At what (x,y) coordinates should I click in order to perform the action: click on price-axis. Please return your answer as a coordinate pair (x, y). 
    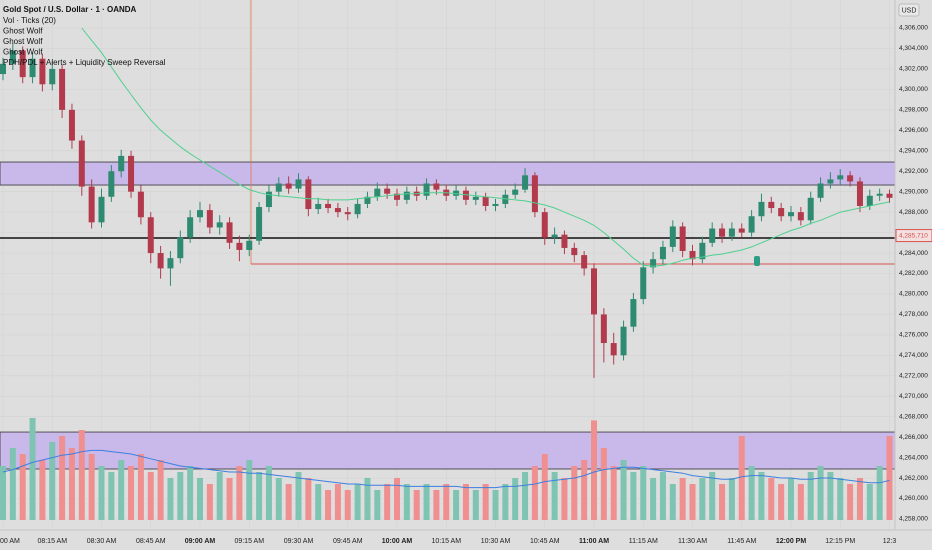
    Looking at the image, I should click on (913, 275).